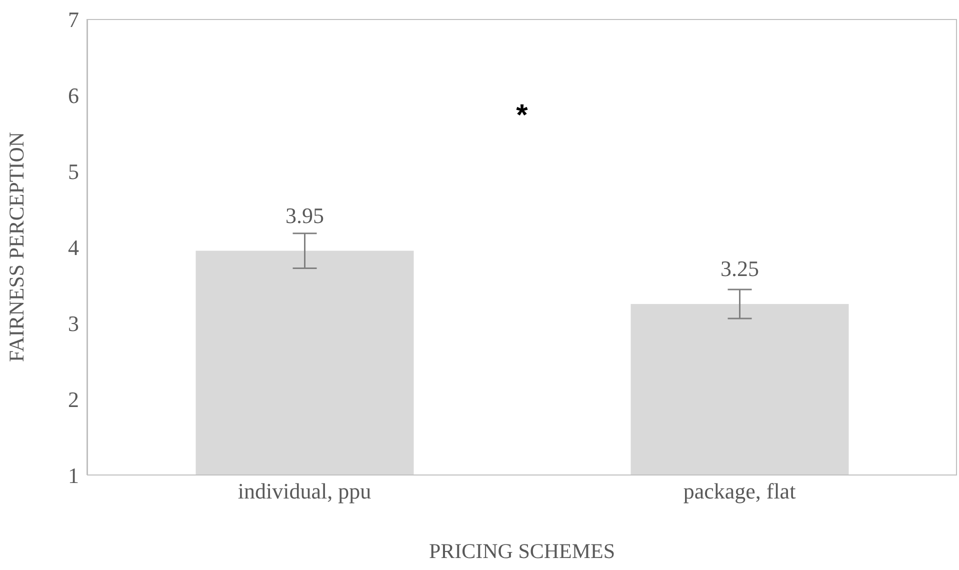 The height and width of the screenshot is (570, 959). What do you see at coordinates (73, 475) in the screenshot?
I see `y-tick-label: 1` at bounding box center [73, 475].